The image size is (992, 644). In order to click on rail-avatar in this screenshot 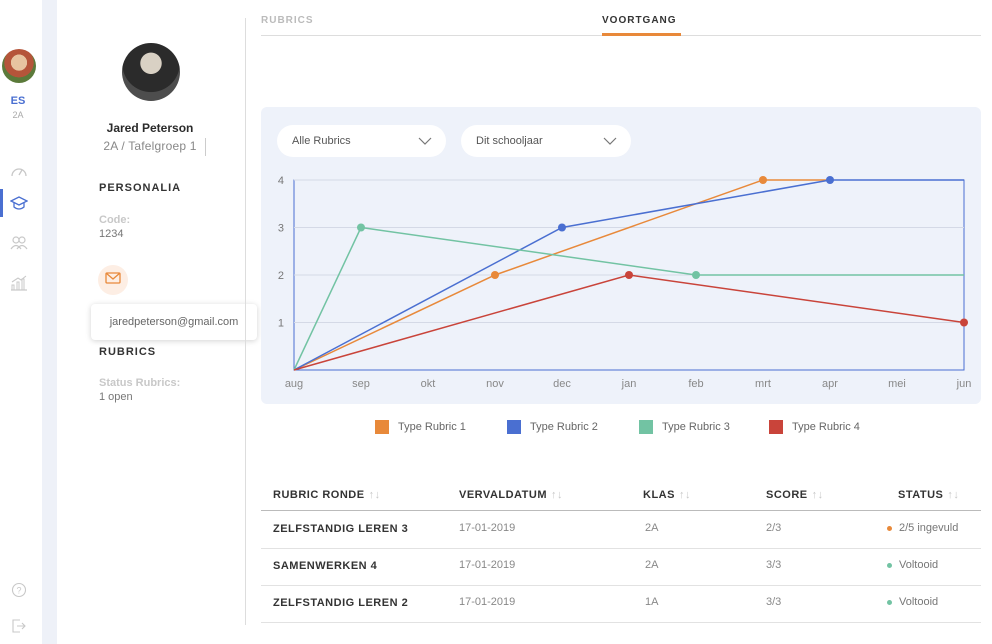, I will do `click(19, 66)`.